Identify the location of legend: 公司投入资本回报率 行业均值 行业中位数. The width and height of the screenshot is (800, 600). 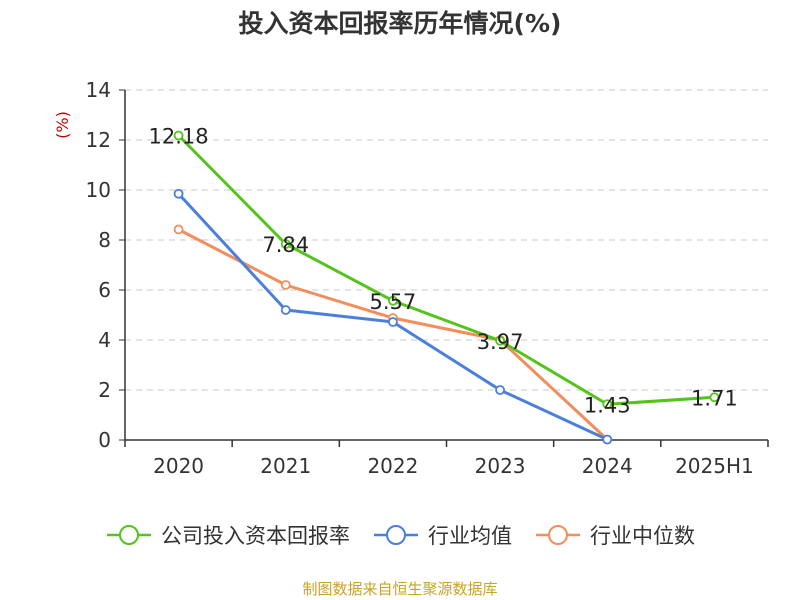
(400, 535).